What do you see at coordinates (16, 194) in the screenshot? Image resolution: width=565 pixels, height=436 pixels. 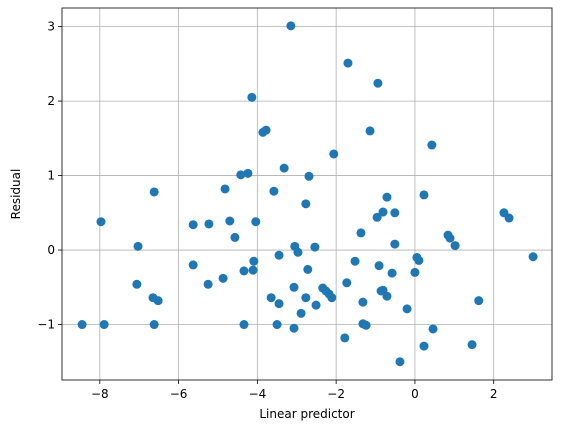 I see `y-axis-label: Residual` at bounding box center [16, 194].